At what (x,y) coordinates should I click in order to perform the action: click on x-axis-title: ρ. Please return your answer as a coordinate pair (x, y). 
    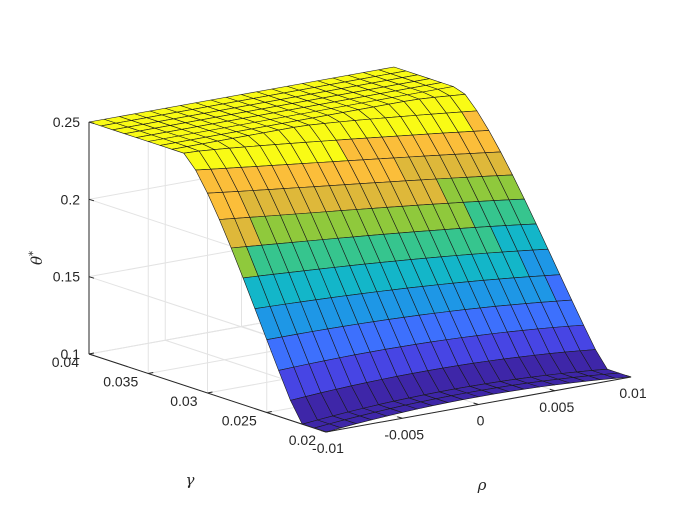
    Looking at the image, I should click on (482, 485).